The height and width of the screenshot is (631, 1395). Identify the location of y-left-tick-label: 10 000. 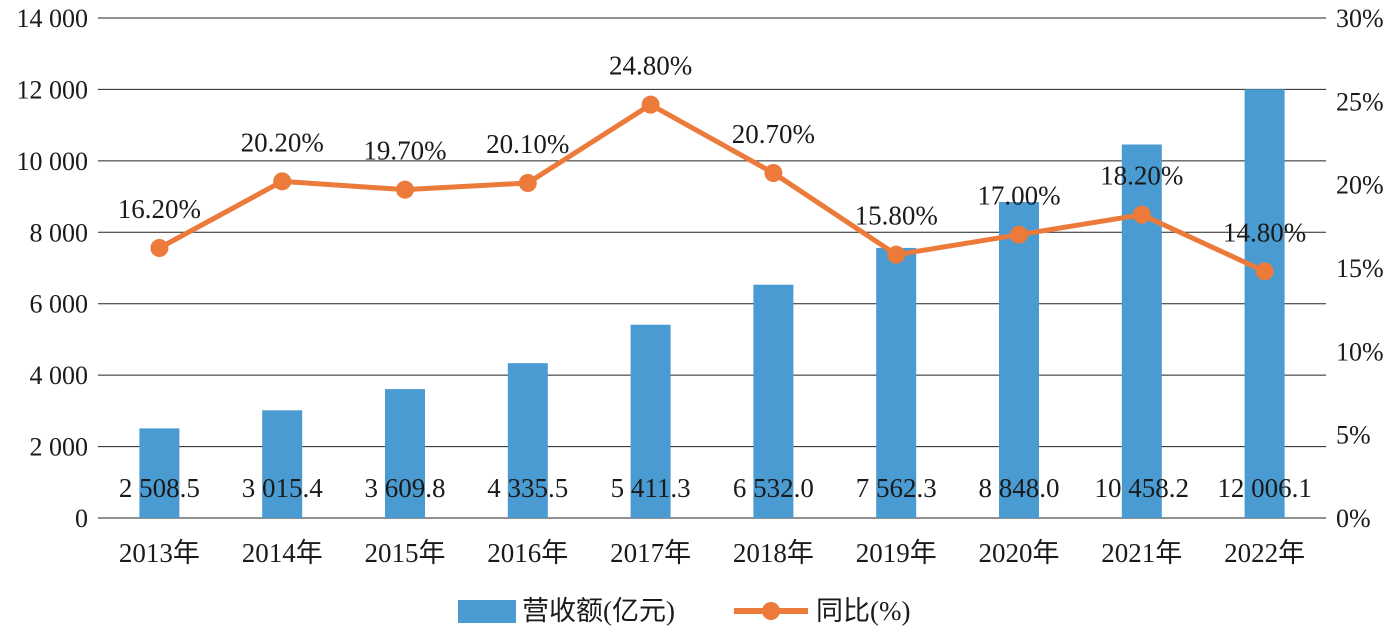
(53, 161).